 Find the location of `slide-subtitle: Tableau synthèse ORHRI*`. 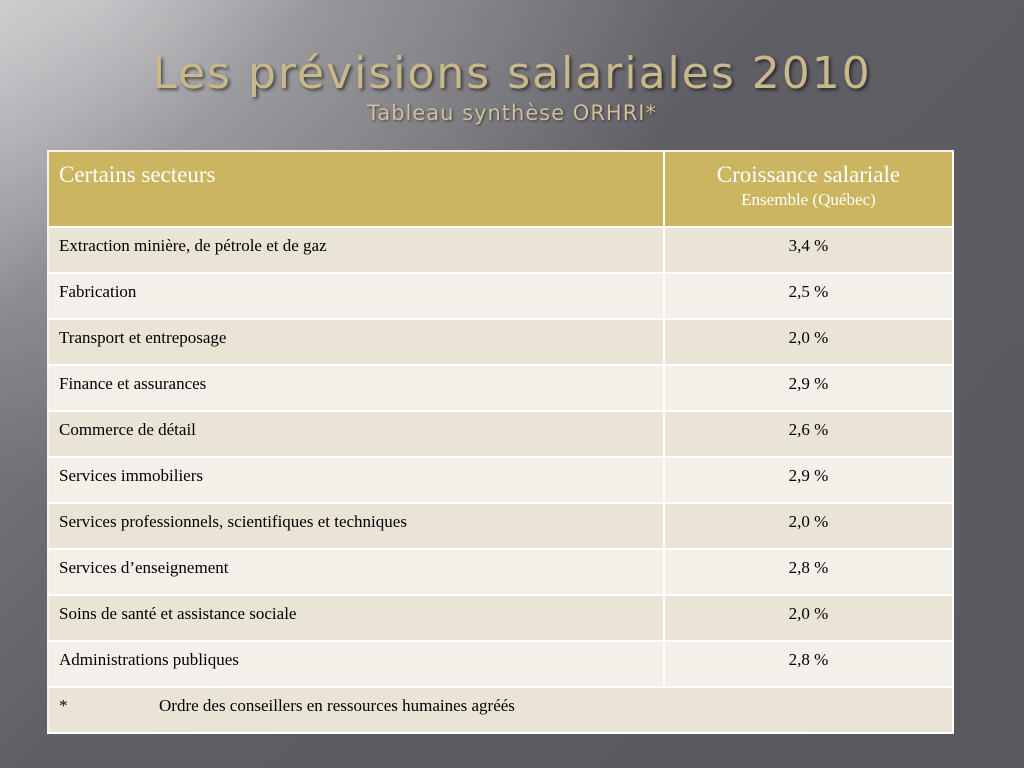

slide-subtitle: Tableau synthèse ORHRI* is located at coordinates (512, 113).